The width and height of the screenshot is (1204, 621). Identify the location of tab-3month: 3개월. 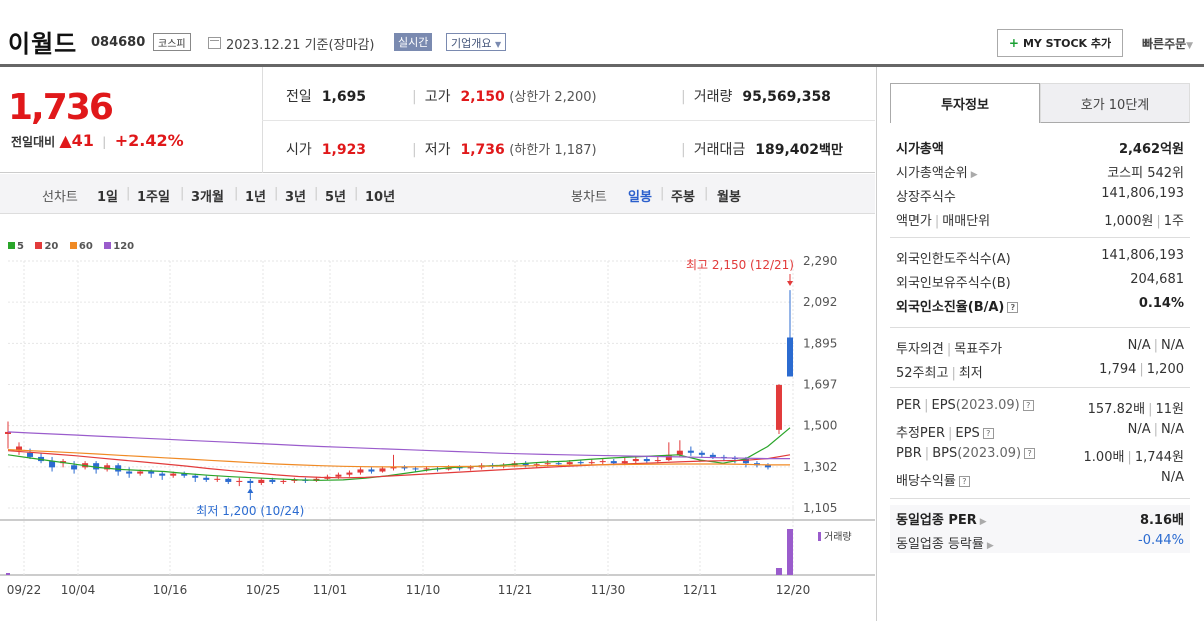
(207, 197).